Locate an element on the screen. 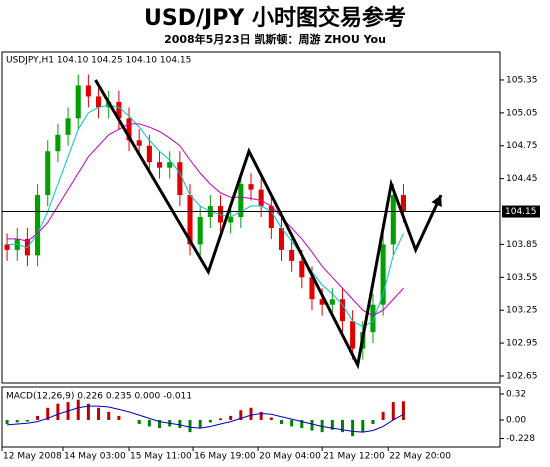 The height and width of the screenshot is (467, 550). x-tick-label: 20 May 04:00 is located at coordinates (290, 457).